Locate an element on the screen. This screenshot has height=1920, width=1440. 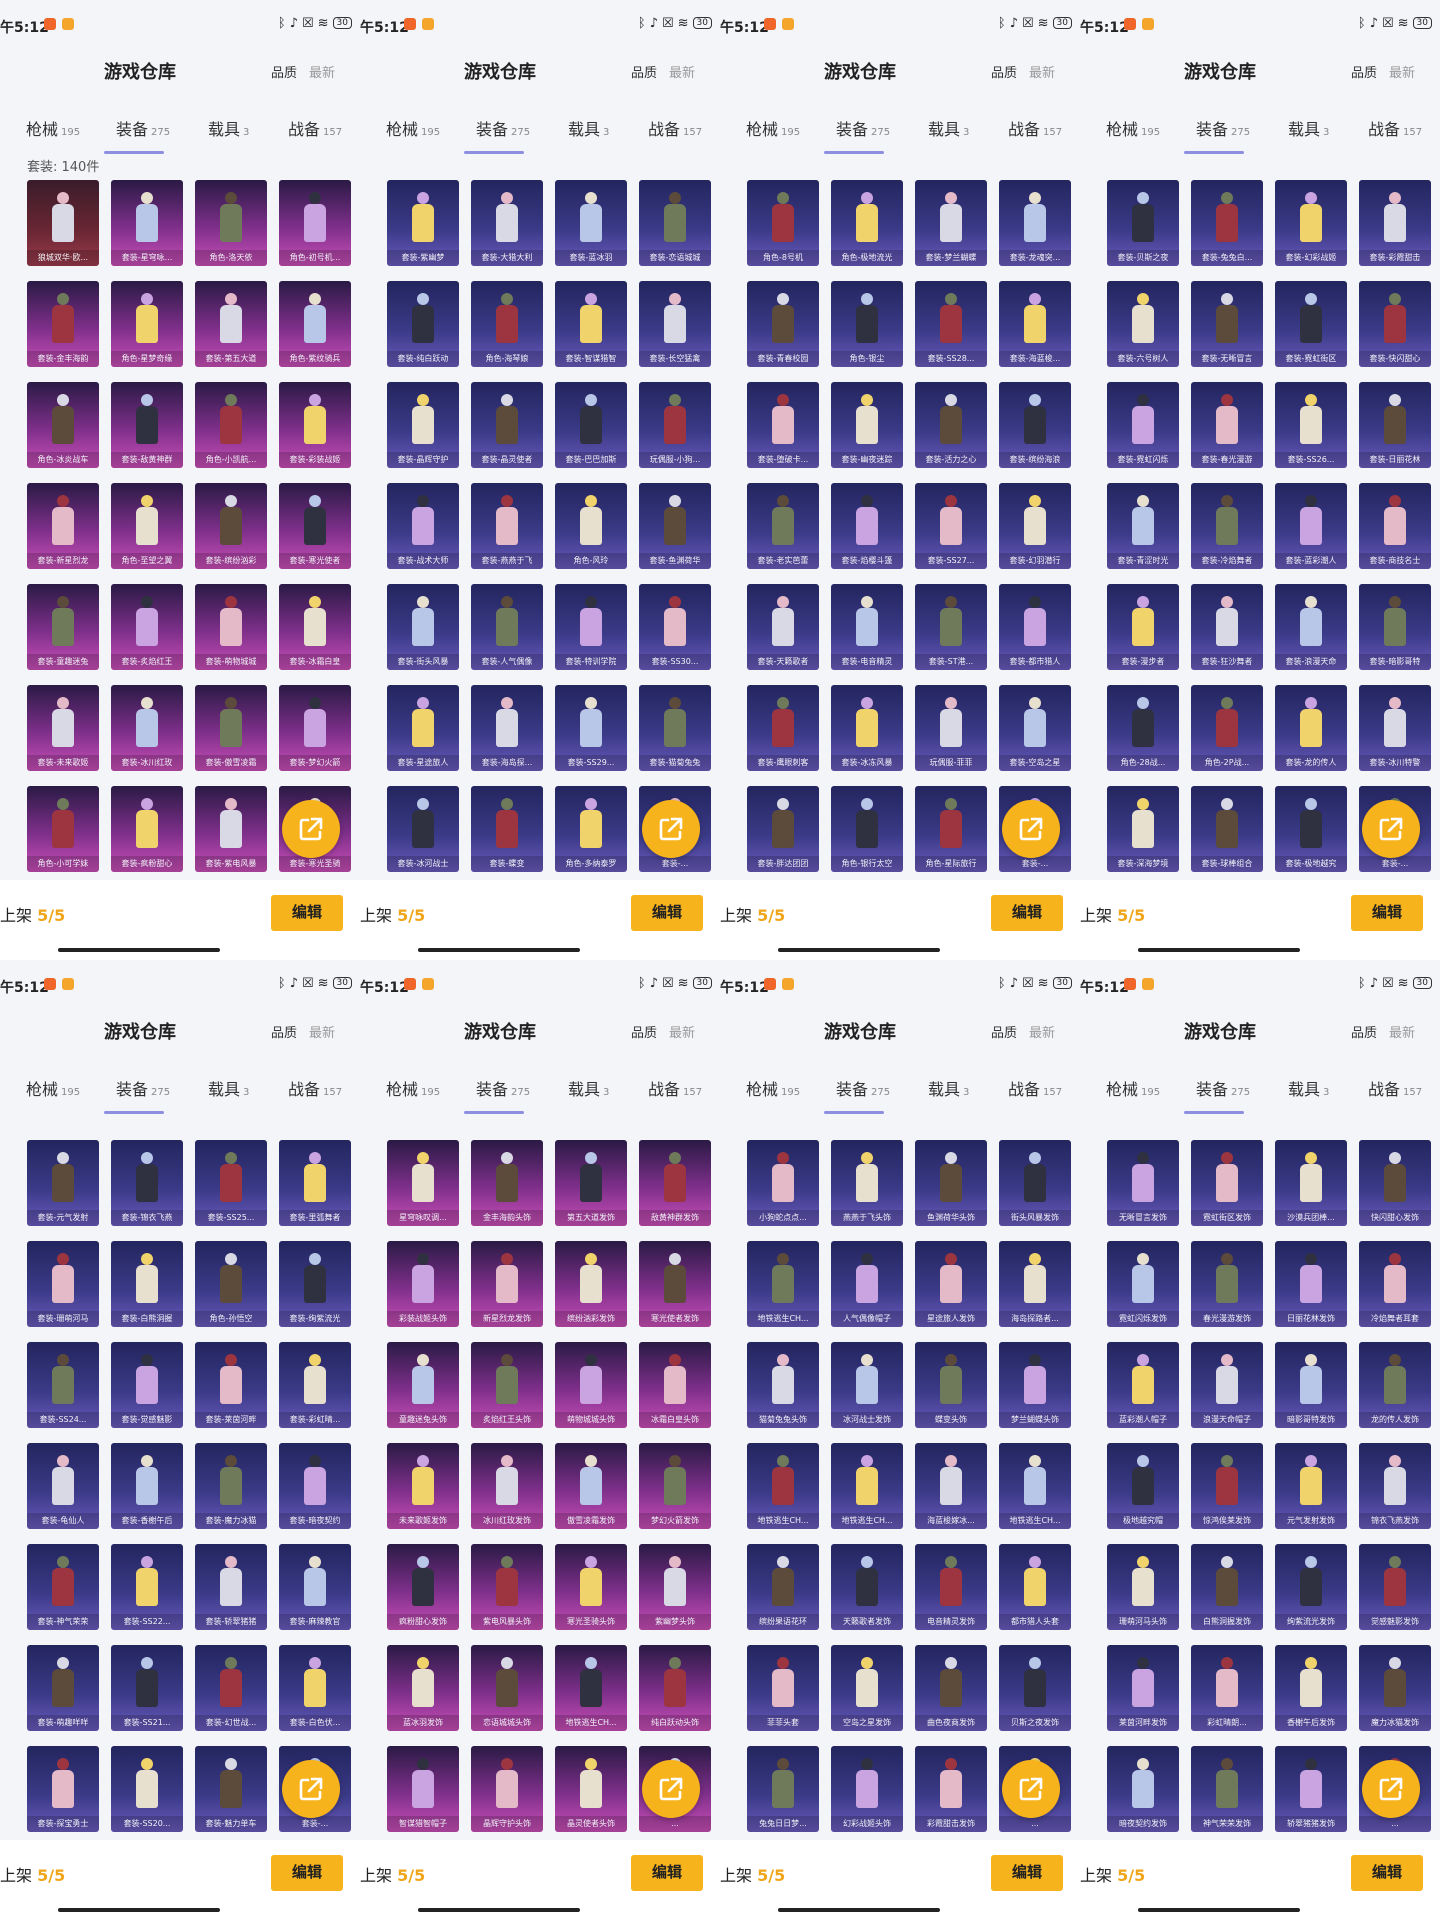
item-card: 套装-寒光使者 is located at coordinates (315, 526).